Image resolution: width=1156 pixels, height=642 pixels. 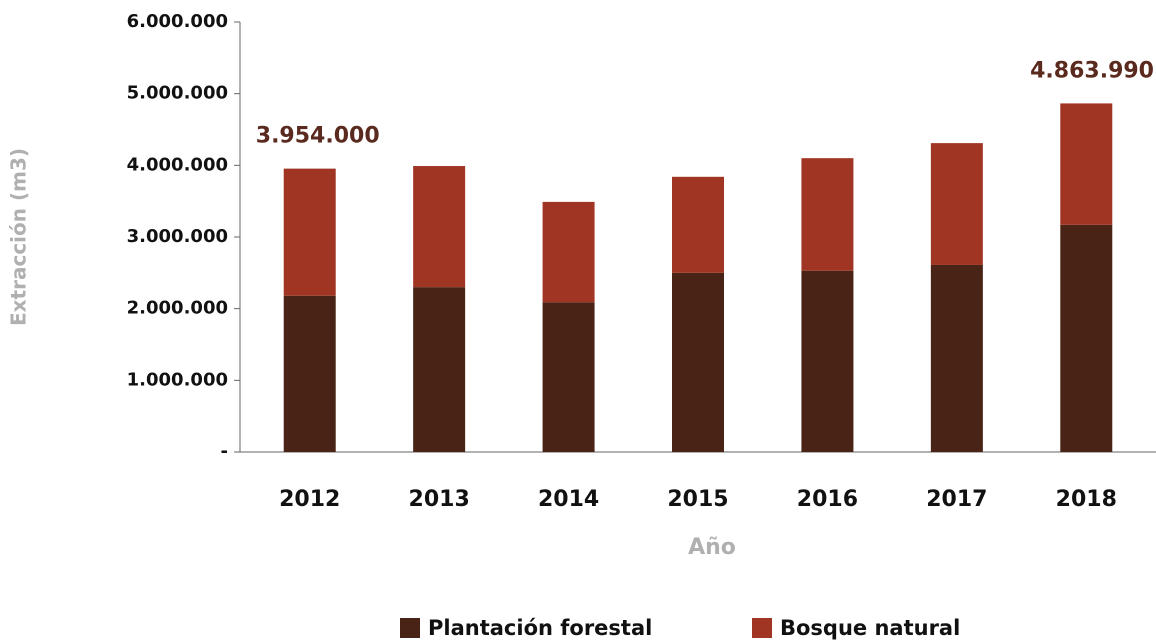 What do you see at coordinates (177, 164) in the screenshot?
I see `y-tick-label: 4.000.000` at bounding box center [177, 164].